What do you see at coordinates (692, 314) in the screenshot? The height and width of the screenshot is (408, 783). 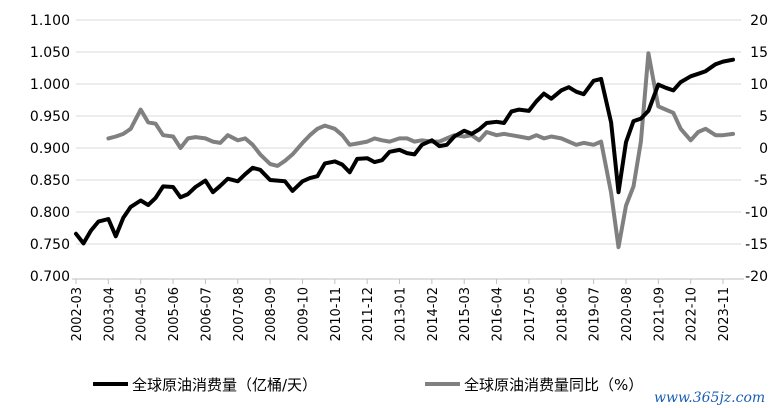 I see `x-tick-label: 2022-10` at bounding box center [692, 314].